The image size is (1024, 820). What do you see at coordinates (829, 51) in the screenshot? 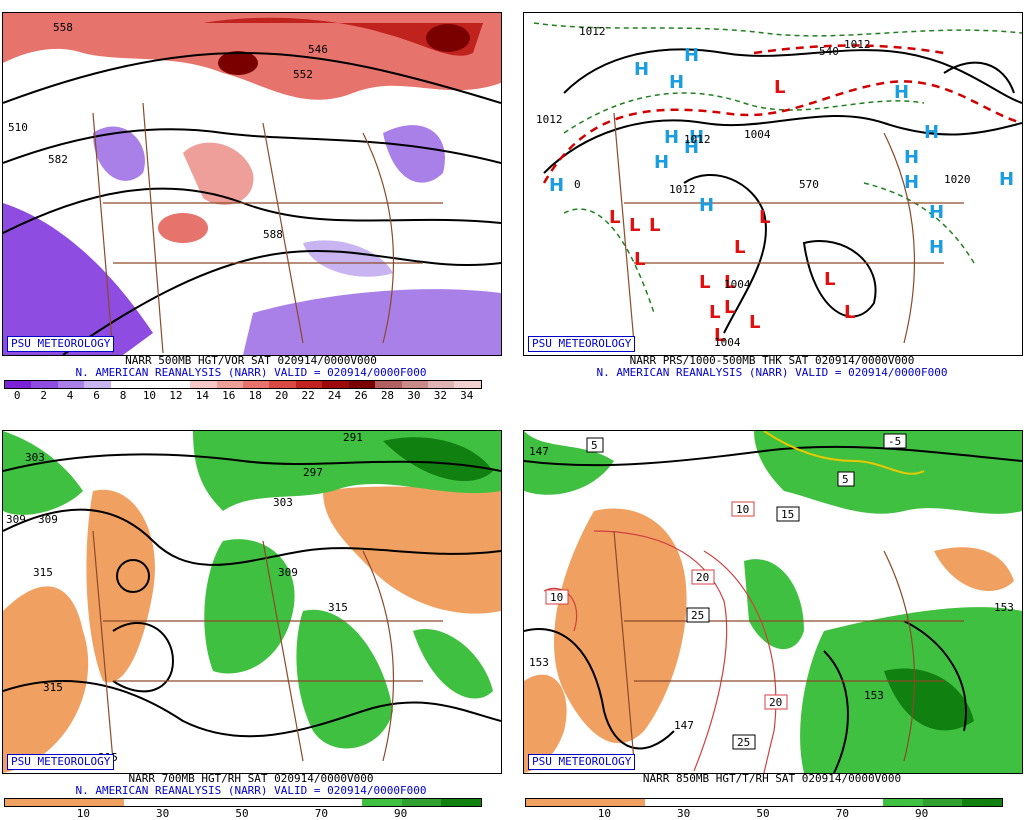
I see `thk-label-11: 540` at bounding box center [829, 51].